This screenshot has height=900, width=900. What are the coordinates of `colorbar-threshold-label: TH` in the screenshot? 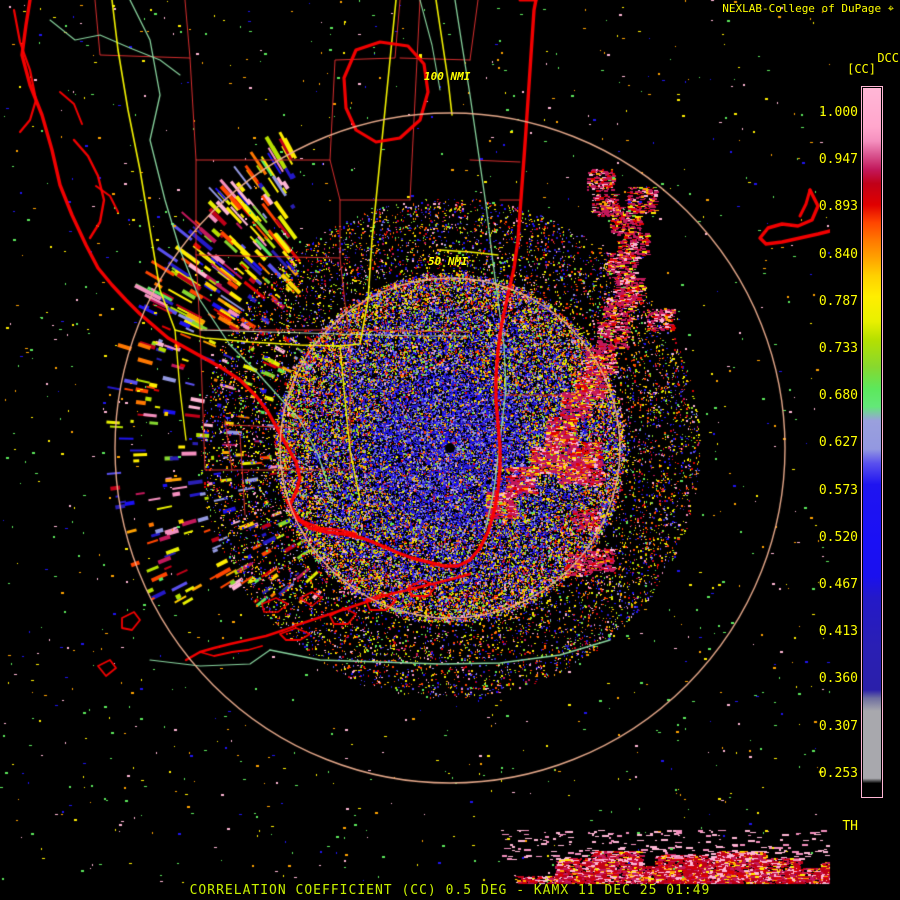 It's located at (850, 826).